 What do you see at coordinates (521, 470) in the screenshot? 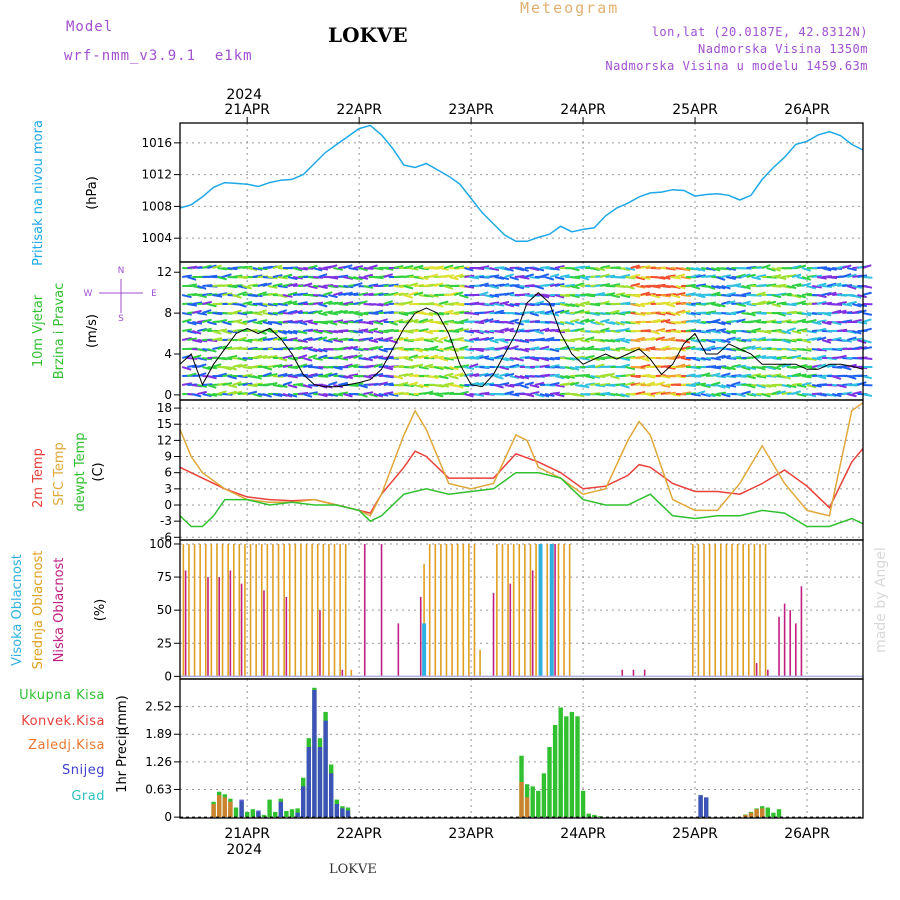
I see `temperature-panel-frame` at bounding box center [521, 470].